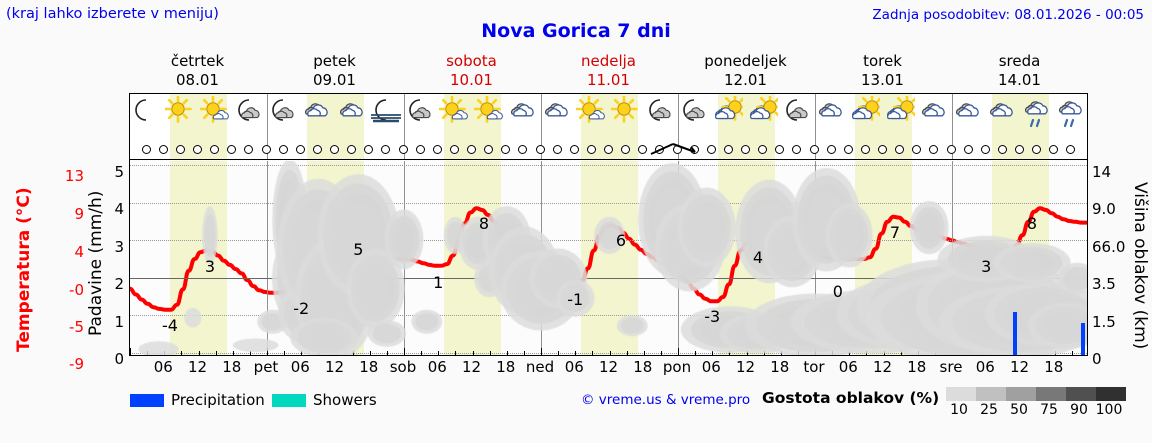 Image resolution: width=1152 pixels, height=443 pixels. What do you see at coordinates (1019, 367) in the screenshot?
I see `x-label-25: 12` at bounding box center [1019, 367].